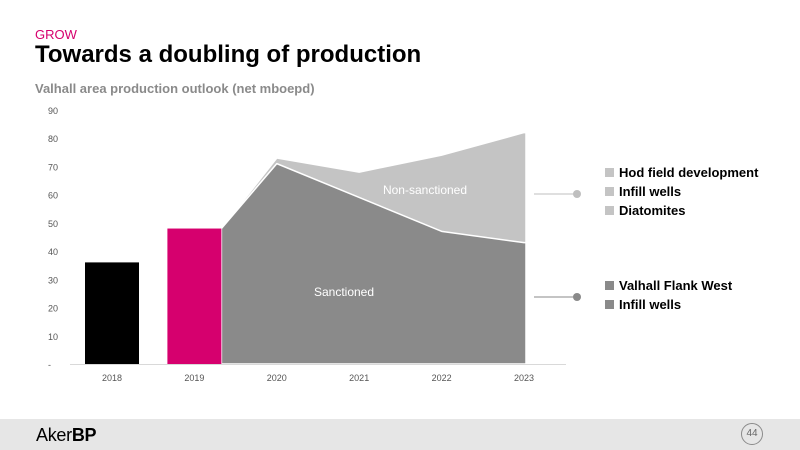 The width and height of the screenshot is (800, 450). I want to click on y-tick-label: 80, so click(53, 139).